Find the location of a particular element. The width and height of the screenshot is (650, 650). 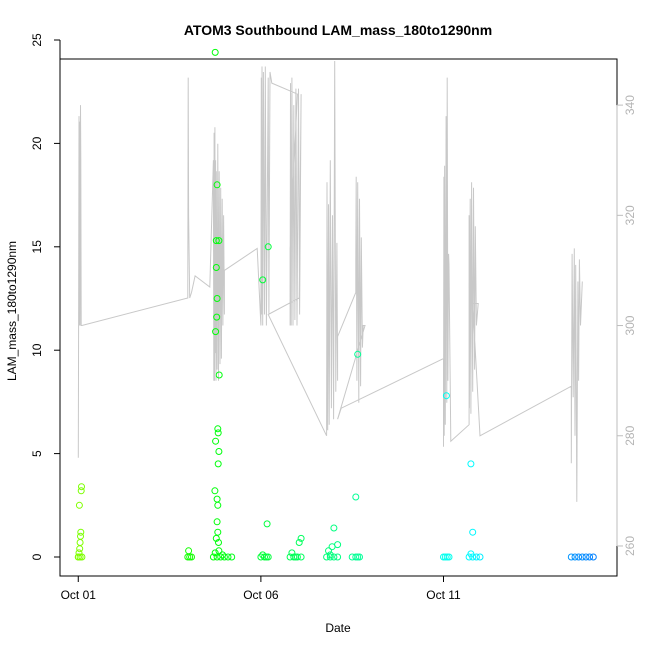

y-tick-label: 20 is located at coordinates (37, 143).